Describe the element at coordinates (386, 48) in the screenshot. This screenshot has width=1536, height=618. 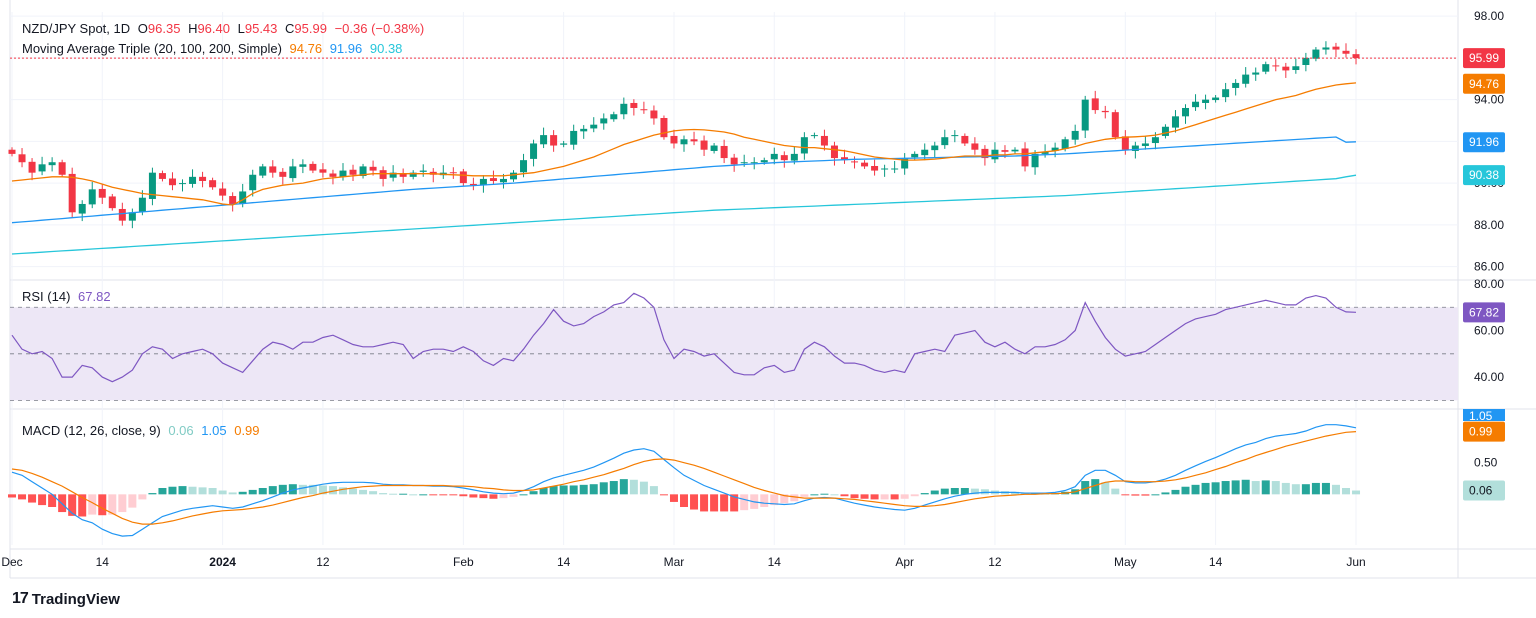
I see `ma200-value: 90.38` at that location.